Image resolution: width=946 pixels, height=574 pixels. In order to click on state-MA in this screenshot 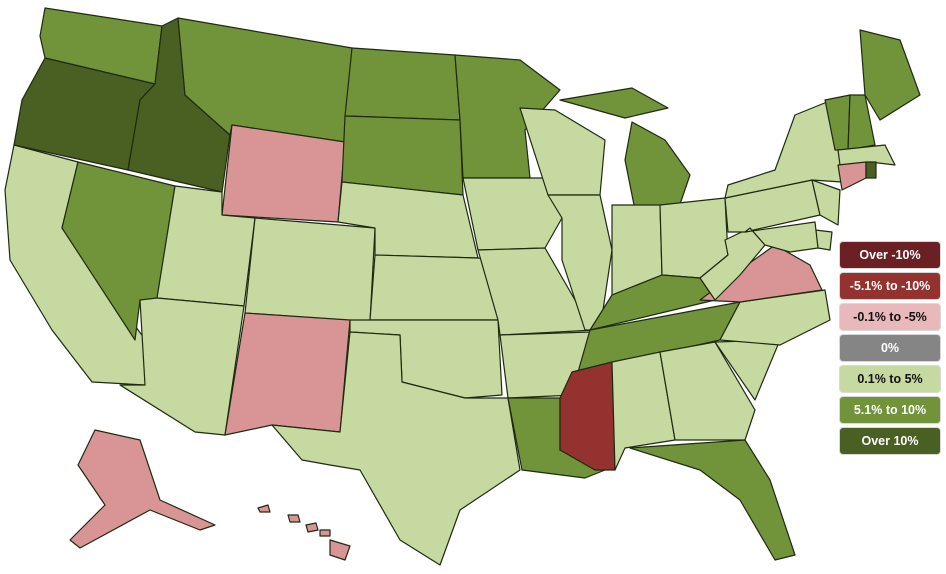, I will do `click(866, 155)`.